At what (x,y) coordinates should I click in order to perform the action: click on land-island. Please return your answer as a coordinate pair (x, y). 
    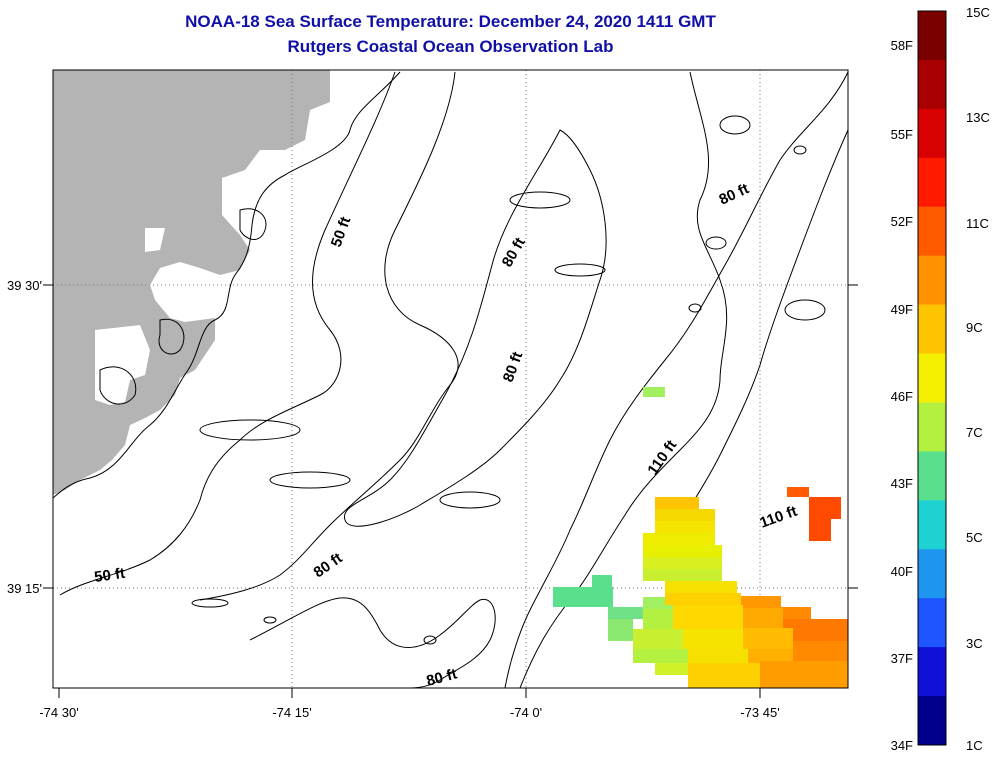
    Looking at the image, I should click on (155, 240).